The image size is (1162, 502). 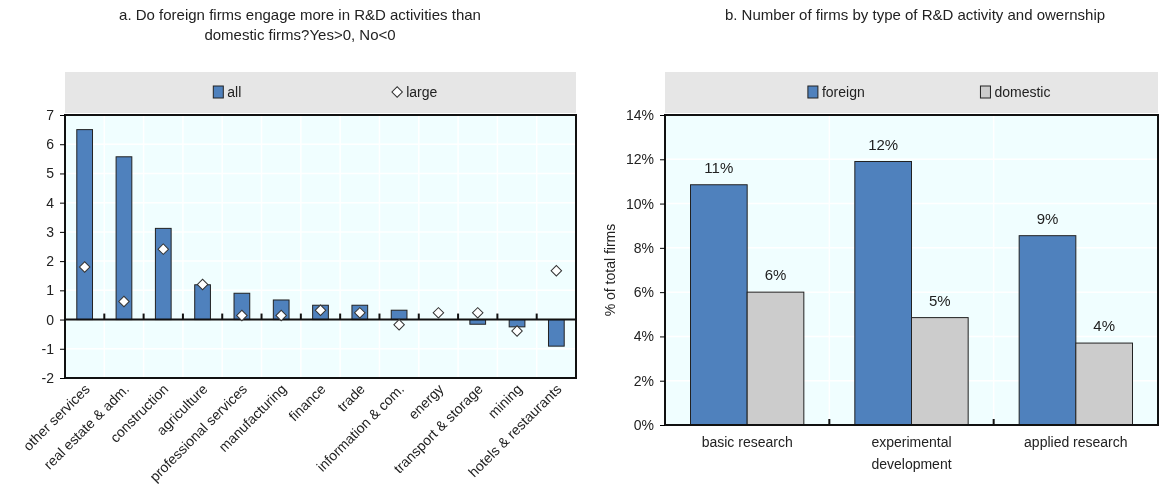 What do you see at coordinates (747, 442) in the screenshot?
I see `x-tick-label: basic research` at bounding box center [747, 442].